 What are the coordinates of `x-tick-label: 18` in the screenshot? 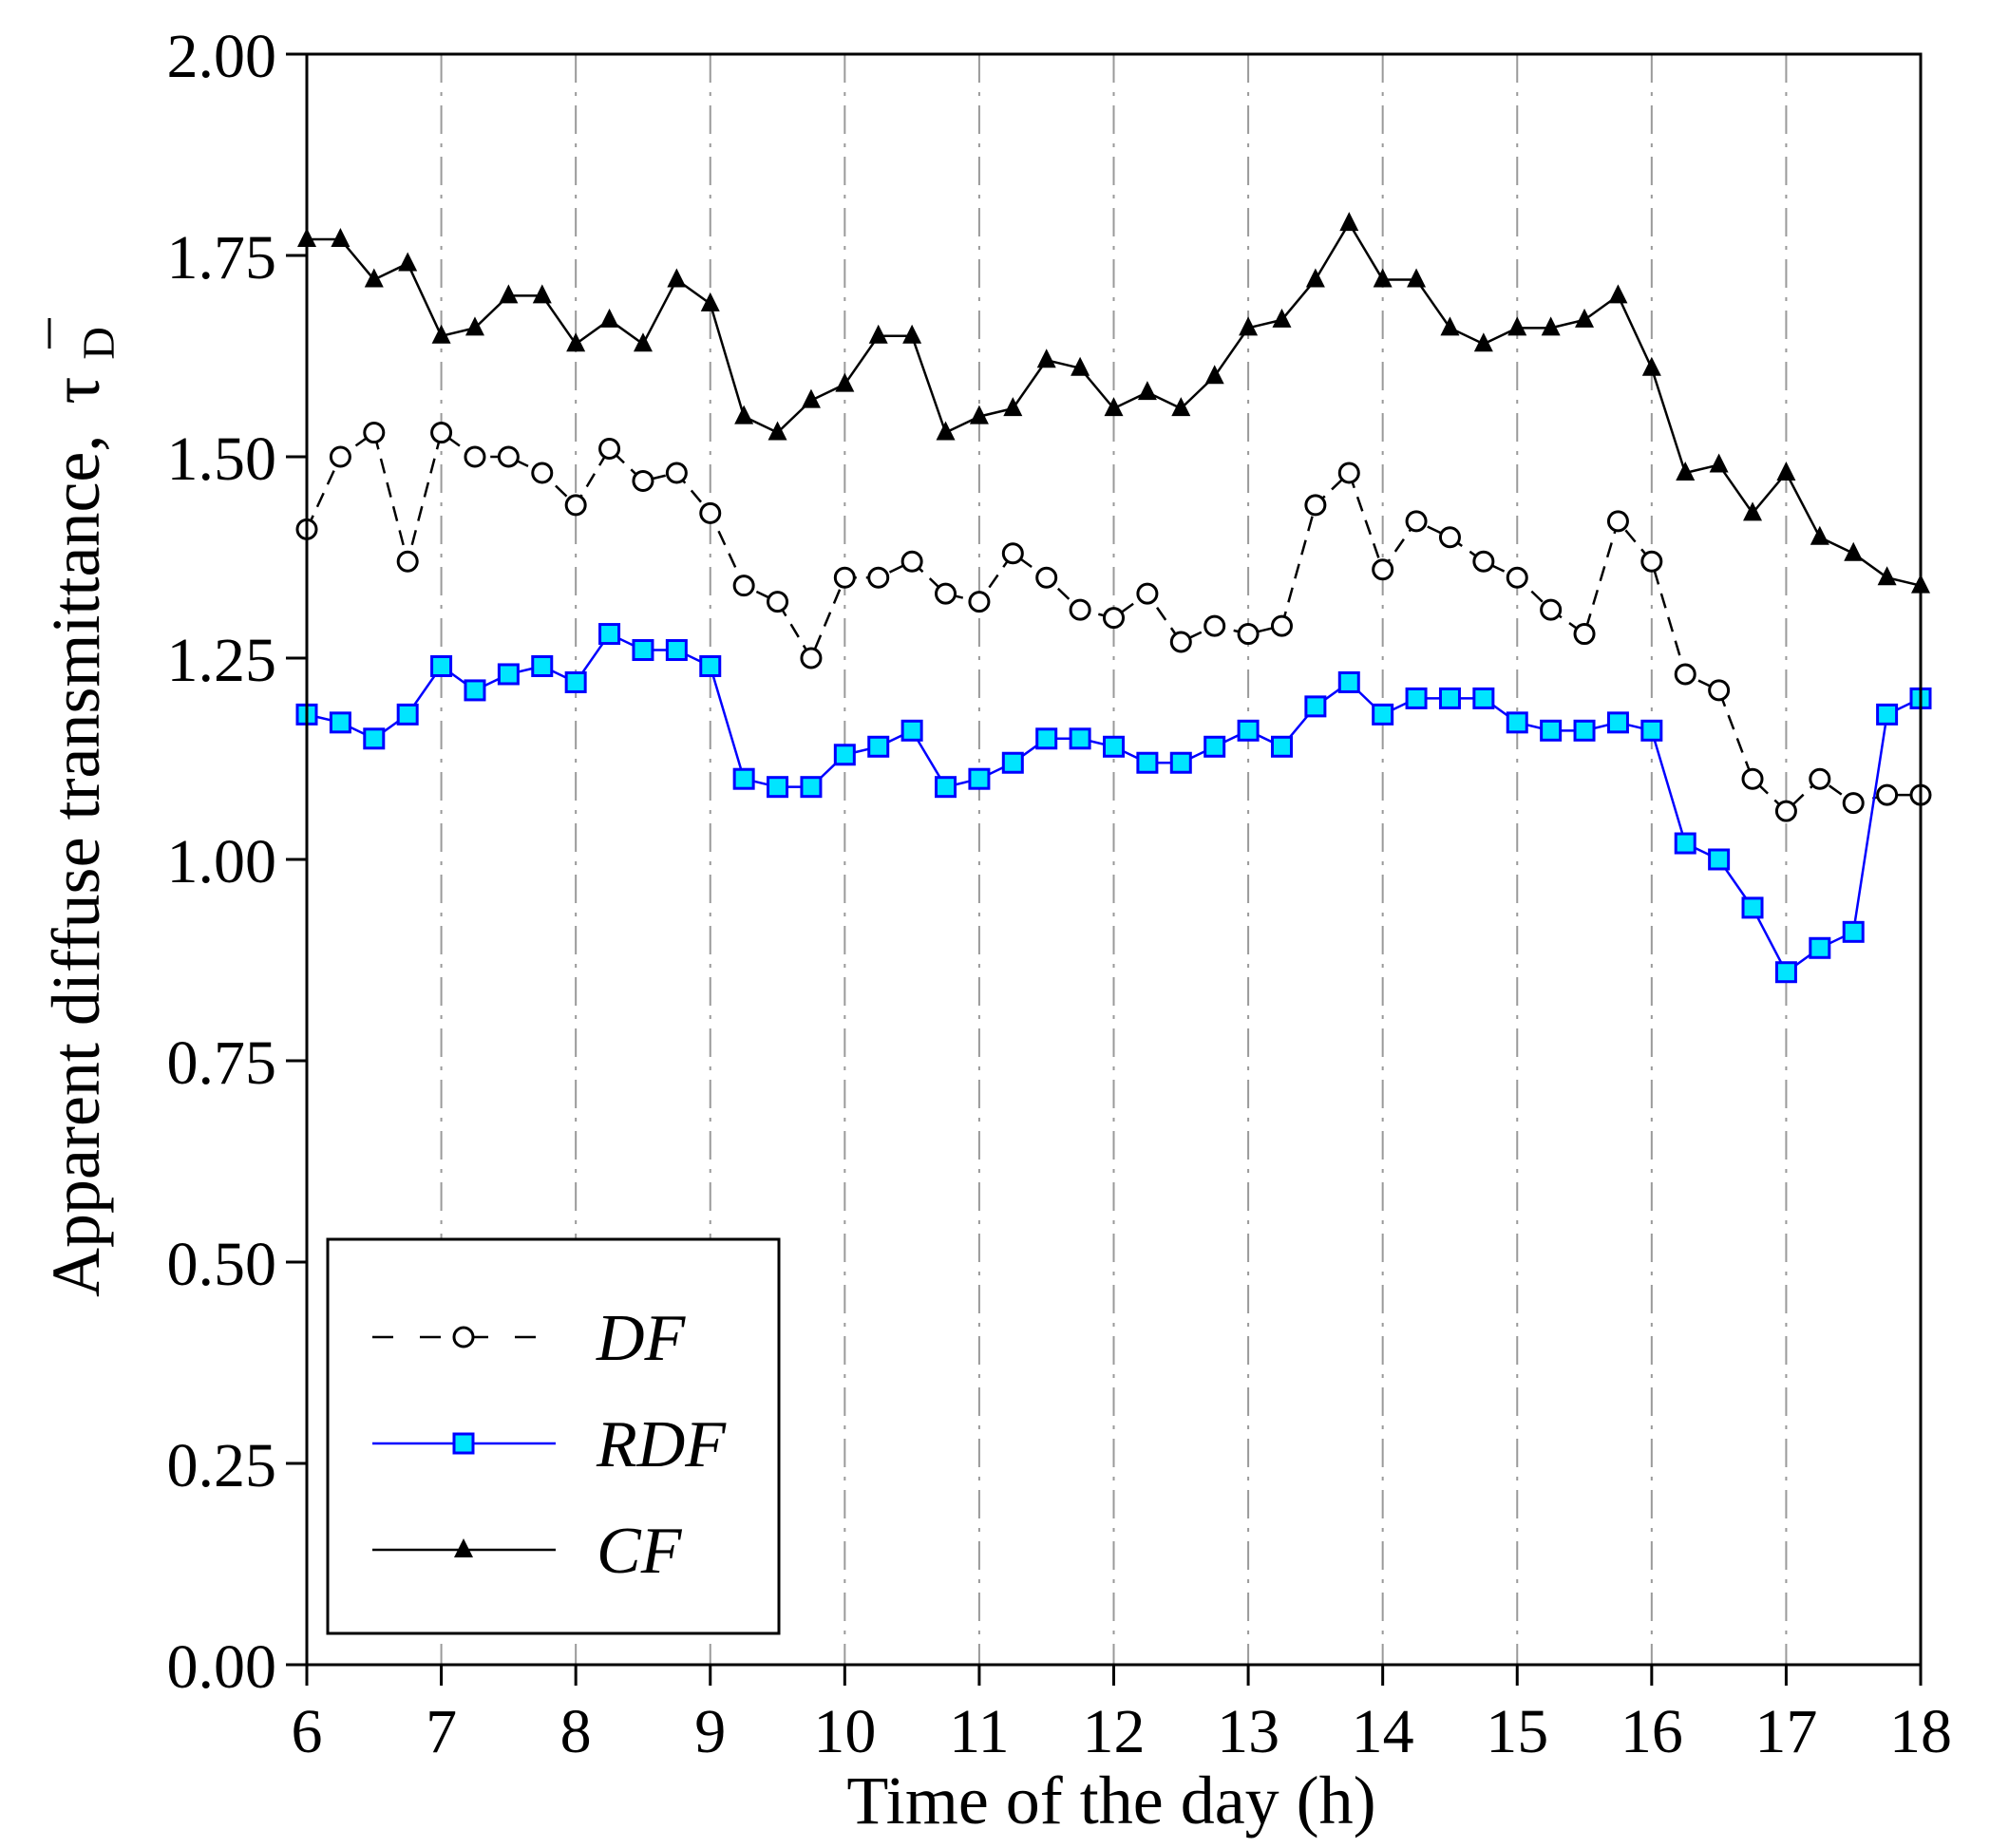 It's located at (1920, 1731).